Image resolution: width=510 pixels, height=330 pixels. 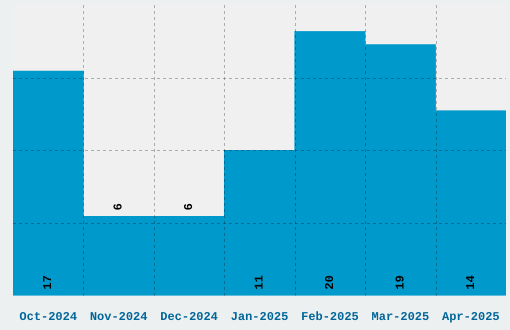 What do you see at coordinates (400, 282) in the screenshot?
I see `data-label: 19` at bounding box center [400, 282].